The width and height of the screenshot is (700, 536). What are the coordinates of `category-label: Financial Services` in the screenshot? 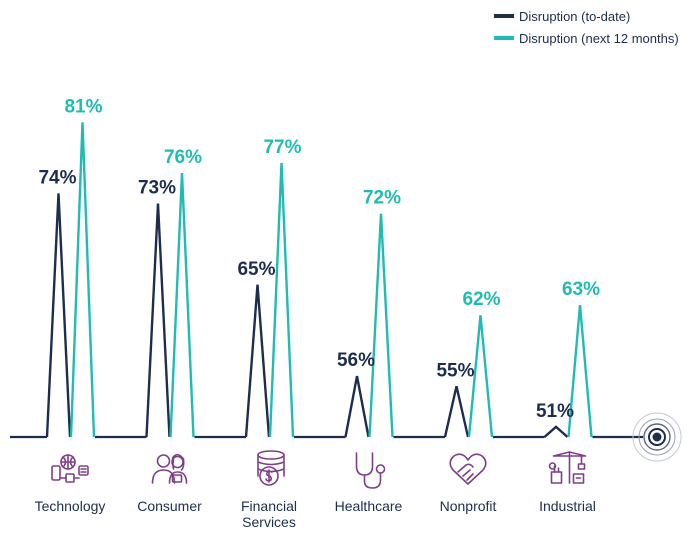 It's located at (269, 514).